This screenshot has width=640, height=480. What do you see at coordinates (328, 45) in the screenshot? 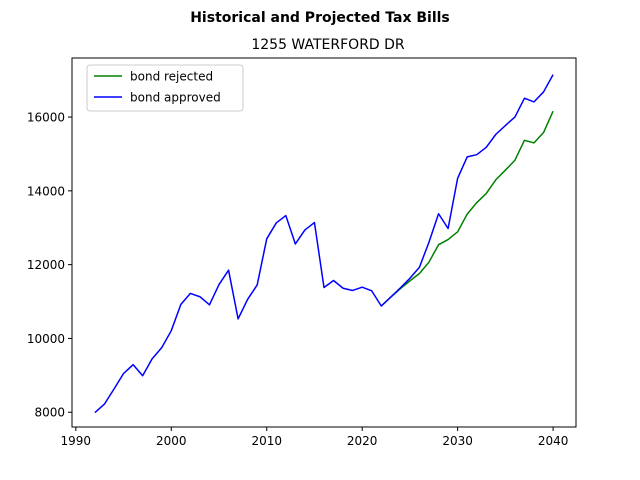
I see `chart-title: 1255 WATERFORD DR` at bounding box center [328, 45].